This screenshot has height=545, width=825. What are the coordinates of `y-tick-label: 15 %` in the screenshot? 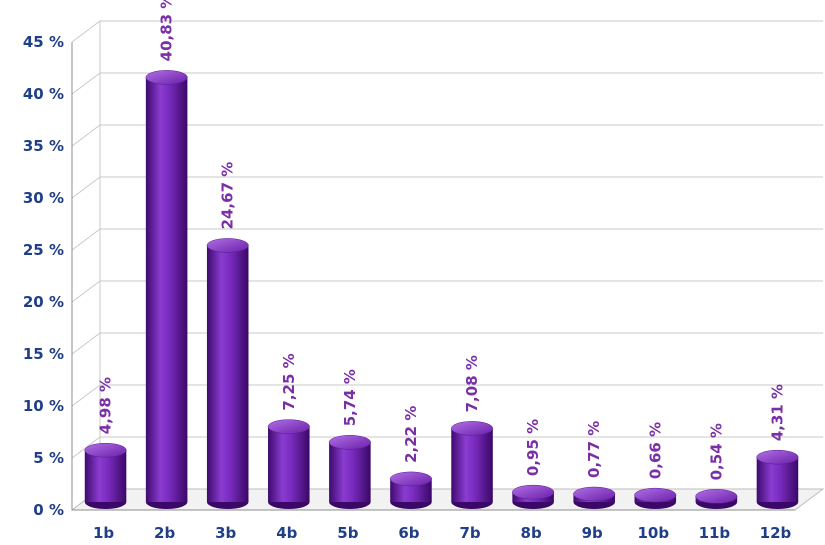 It's located at (43, 354).